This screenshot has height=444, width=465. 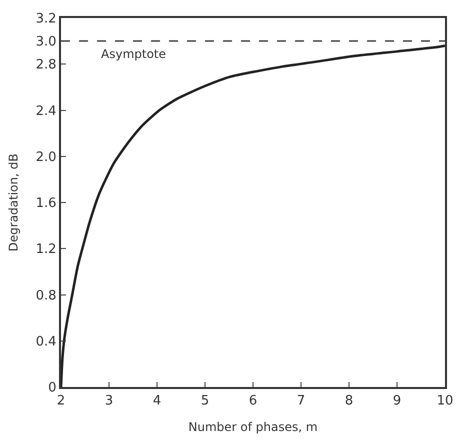 I want to click on x-tick-label: 10, so click(x=445, y=401).